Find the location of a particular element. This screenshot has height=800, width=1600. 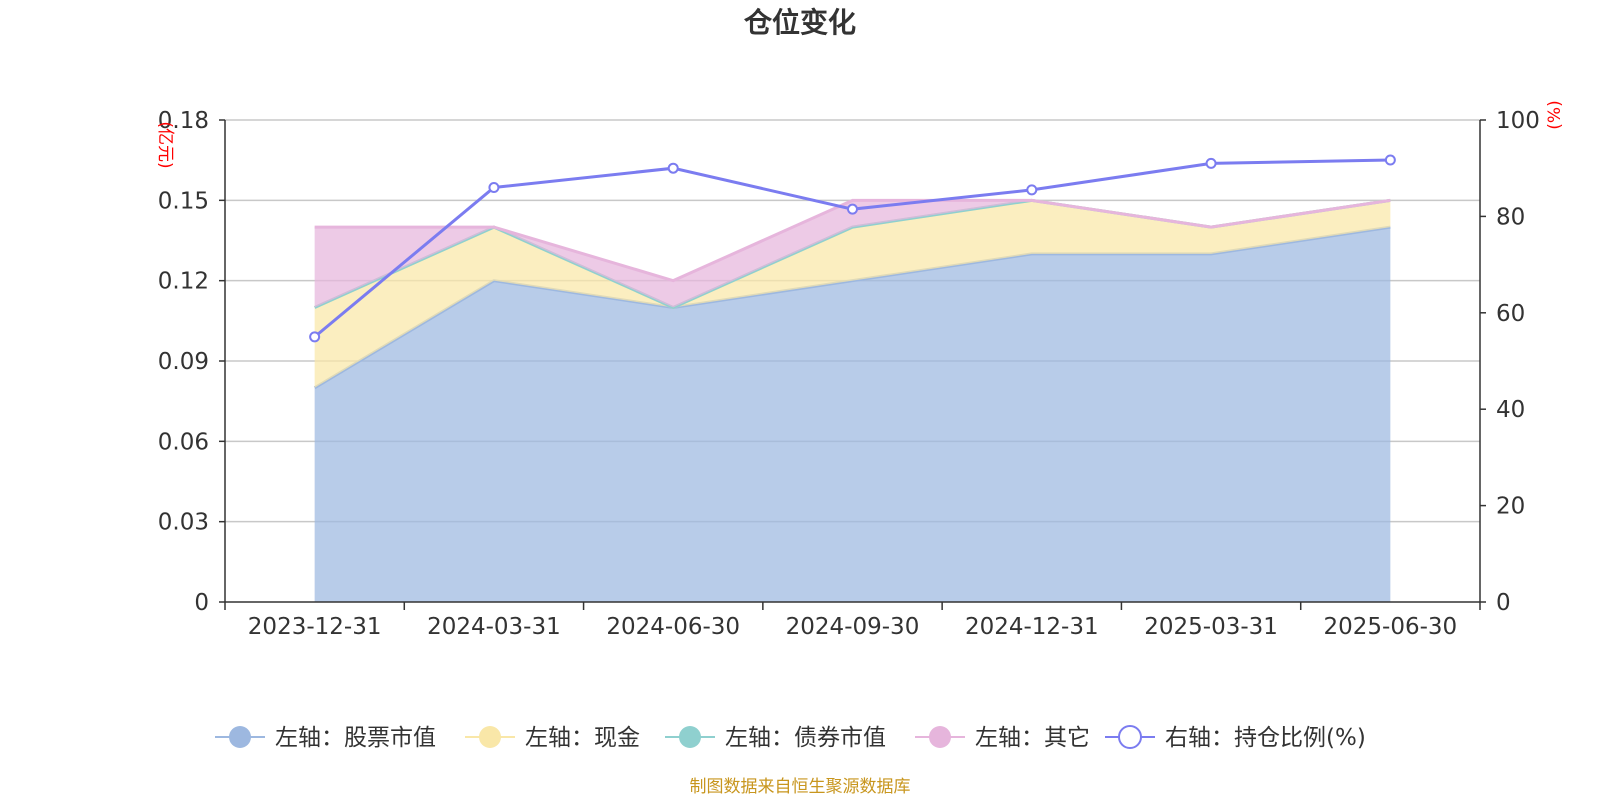

left-tick-label: 0.06 is located at coordinates (183, 442).